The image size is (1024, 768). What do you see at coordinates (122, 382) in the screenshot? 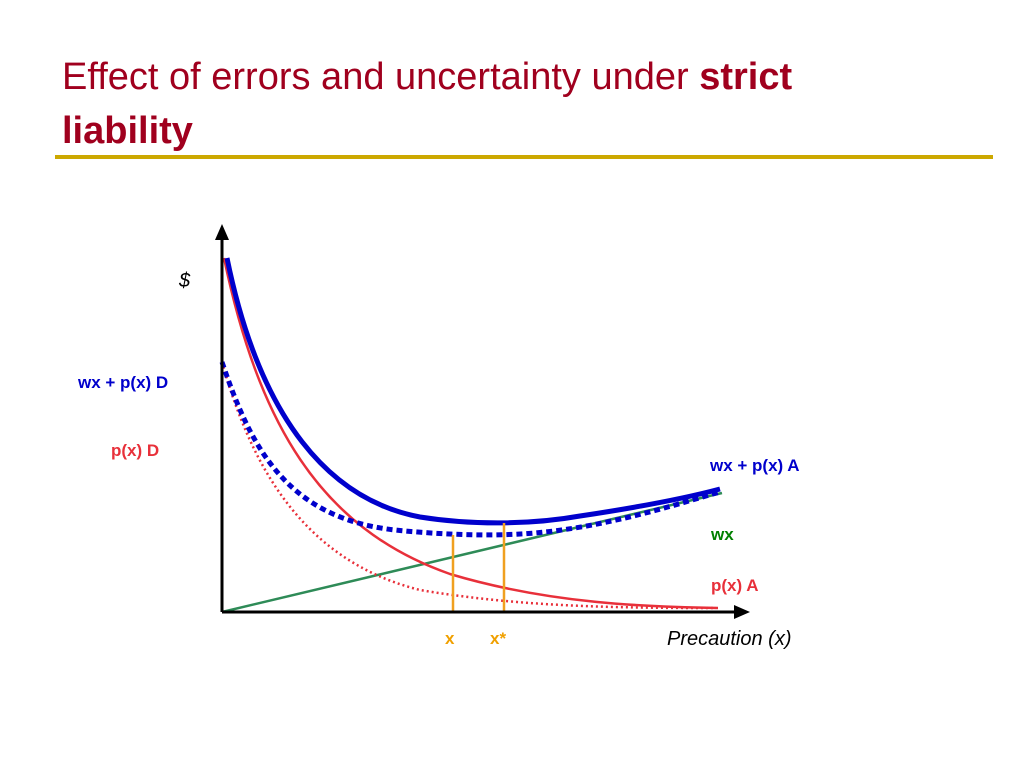
I see `total-cost-perceived-label: wx + p(x) D` at bounding box center [122, 382].